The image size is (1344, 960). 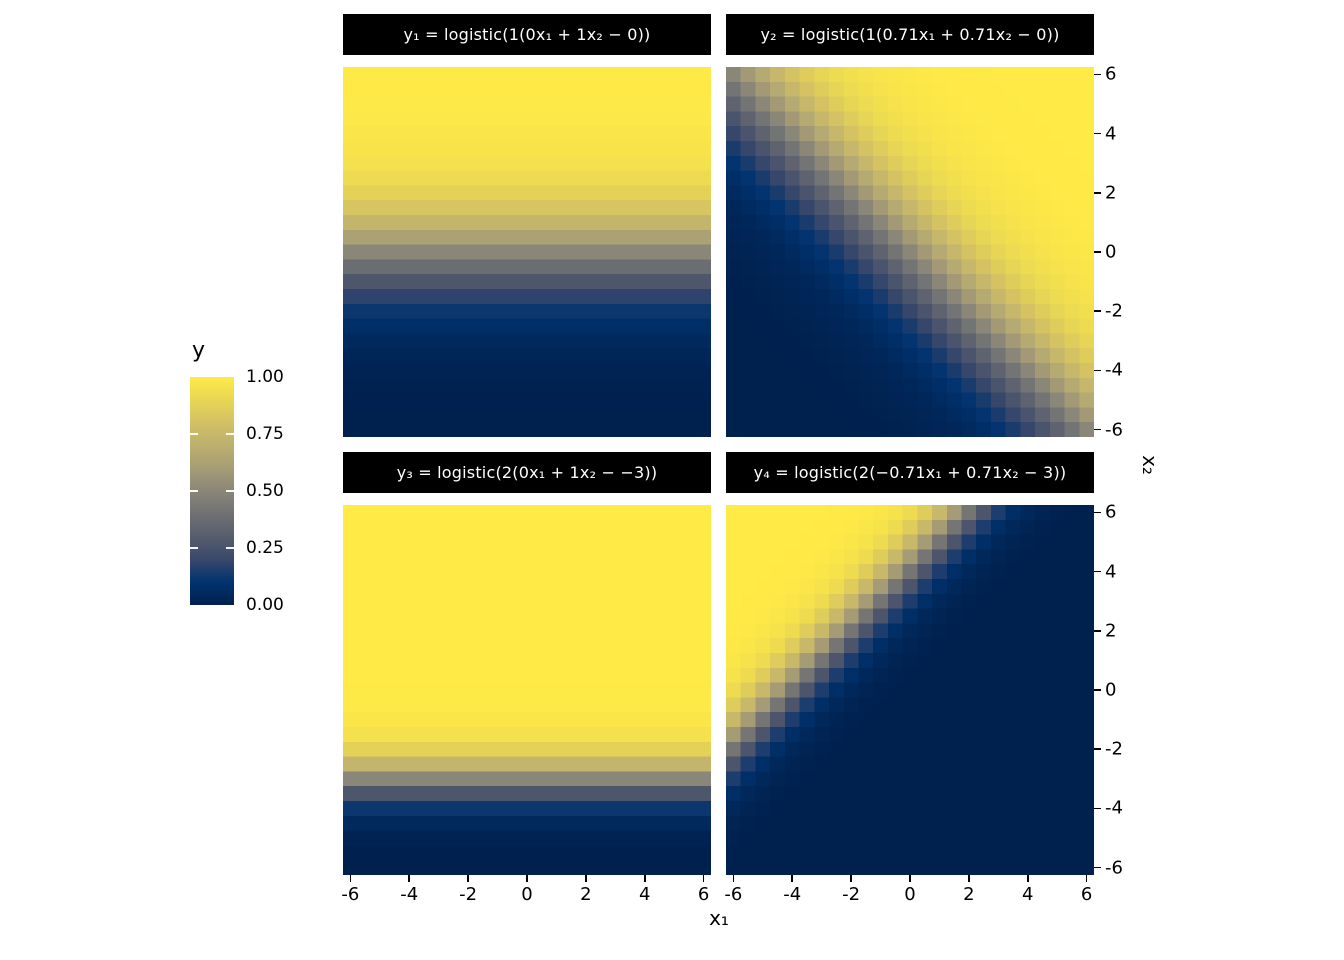 I want to click on y-axis-title: x₂, so click(x=1150, y=465).